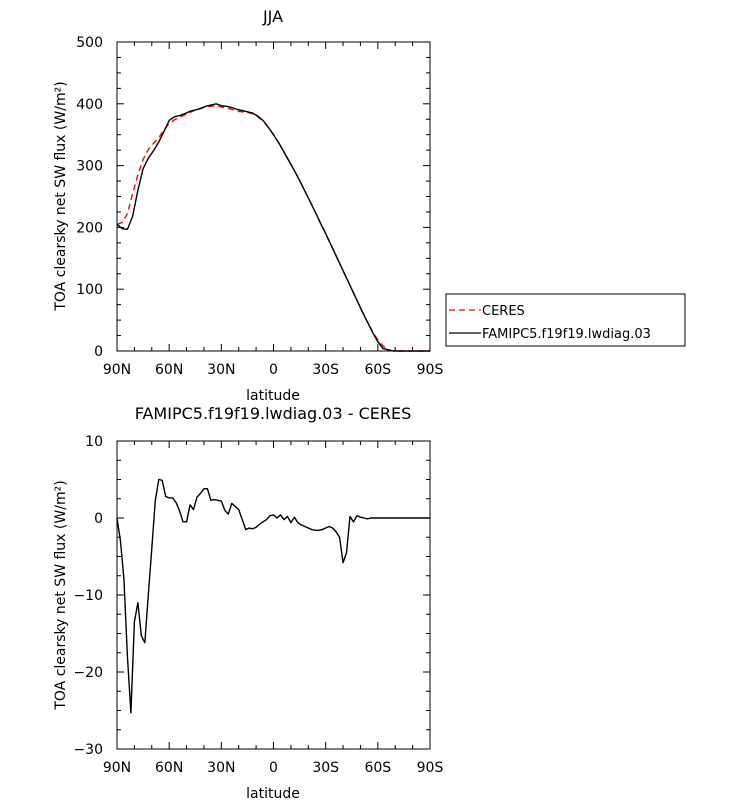 This screenshot has width=733, height=808. Describe the element at coordinates (89, 43) in the screenshot. I see `top-y-tick-label: 500` at that location.